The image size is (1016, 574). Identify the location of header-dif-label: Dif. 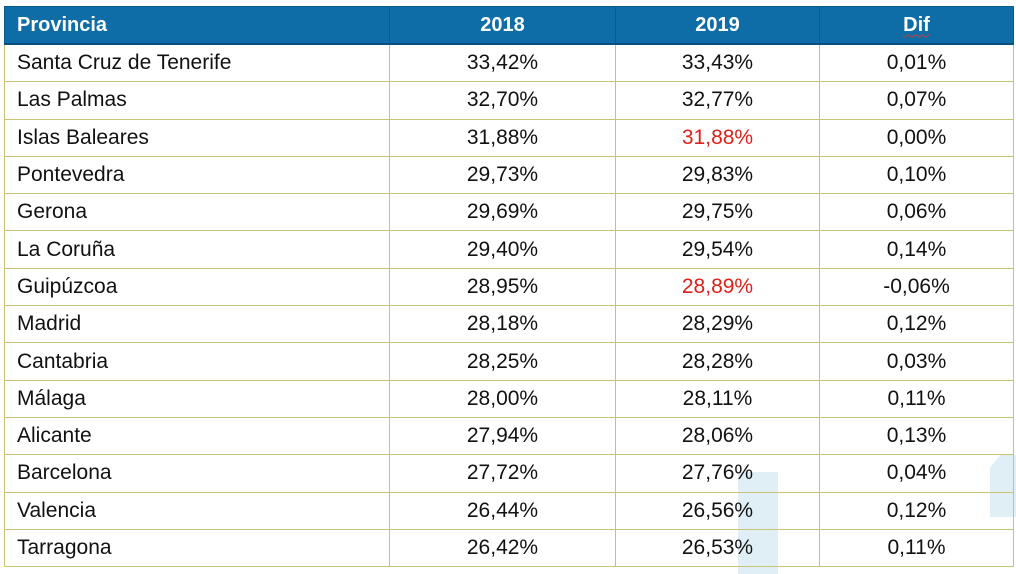
(916, 24).